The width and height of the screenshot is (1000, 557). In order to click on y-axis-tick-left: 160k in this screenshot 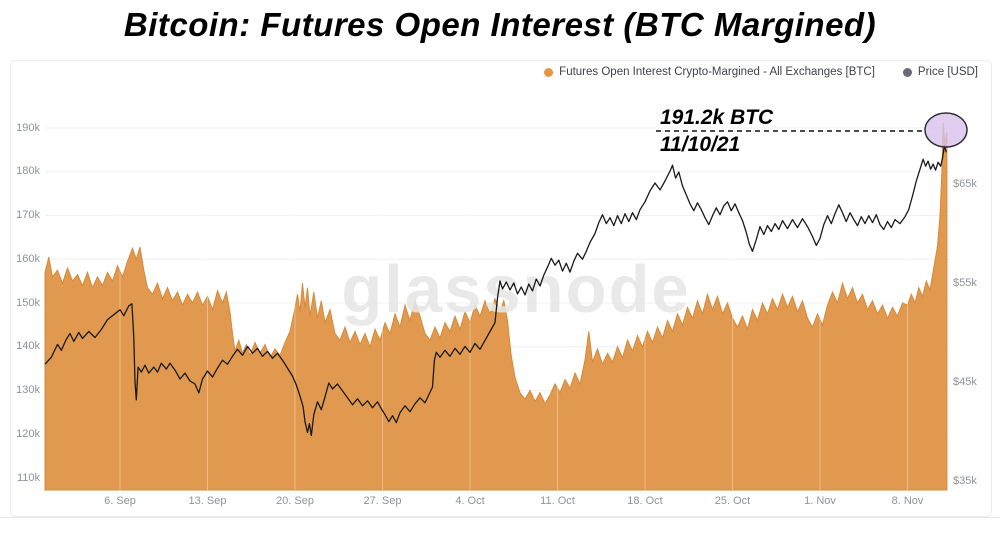, I will do `click(28, 258)`.